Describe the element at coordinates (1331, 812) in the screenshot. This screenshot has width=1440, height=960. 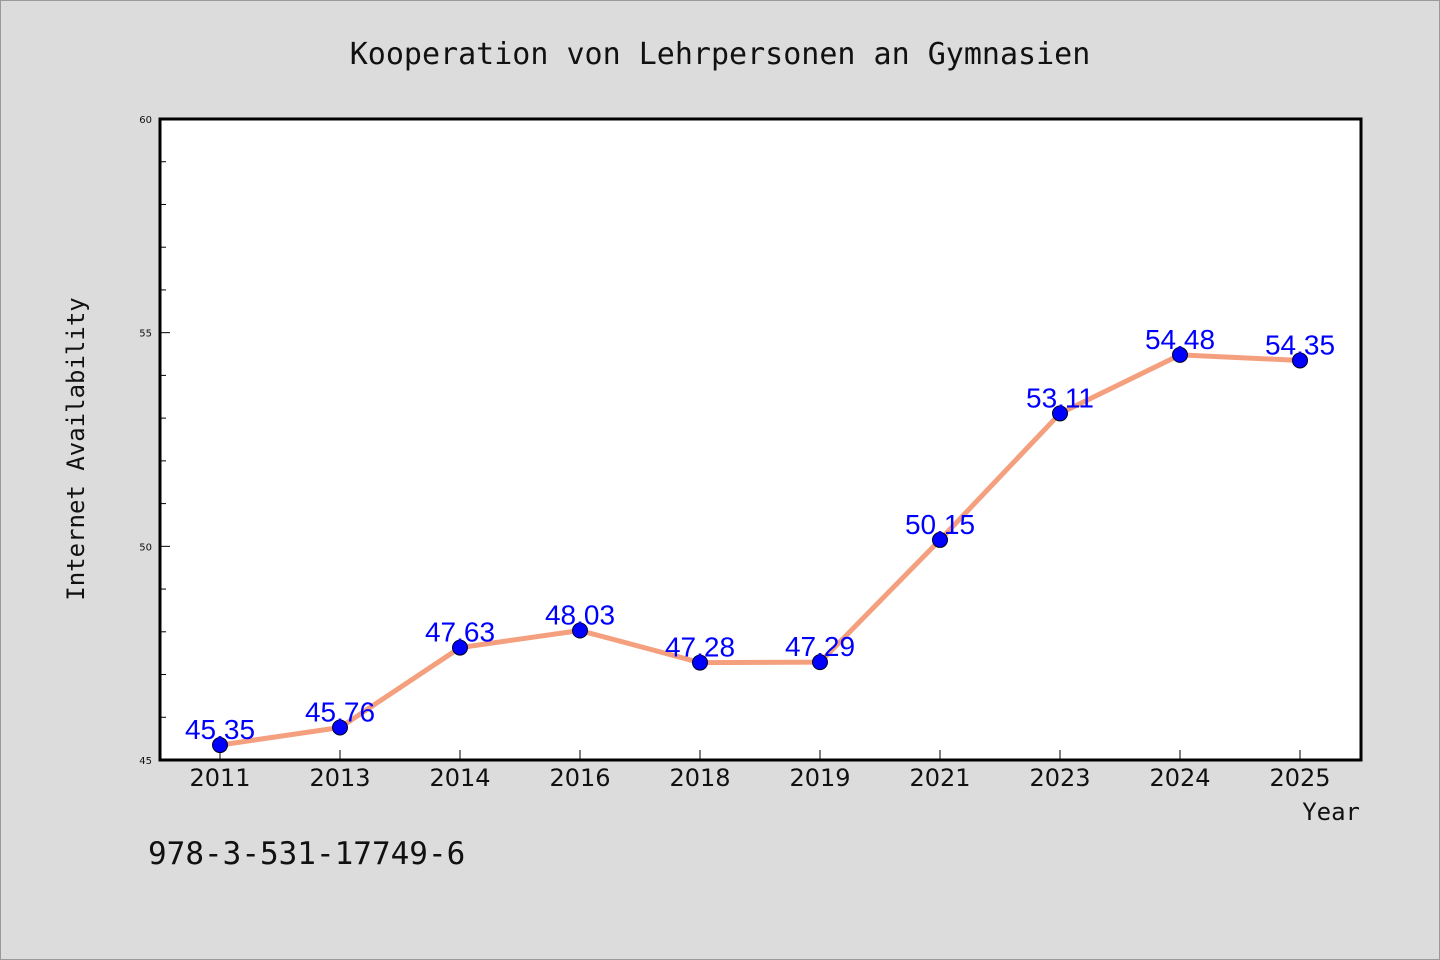
I see `x-axis-title: Year` at that location.